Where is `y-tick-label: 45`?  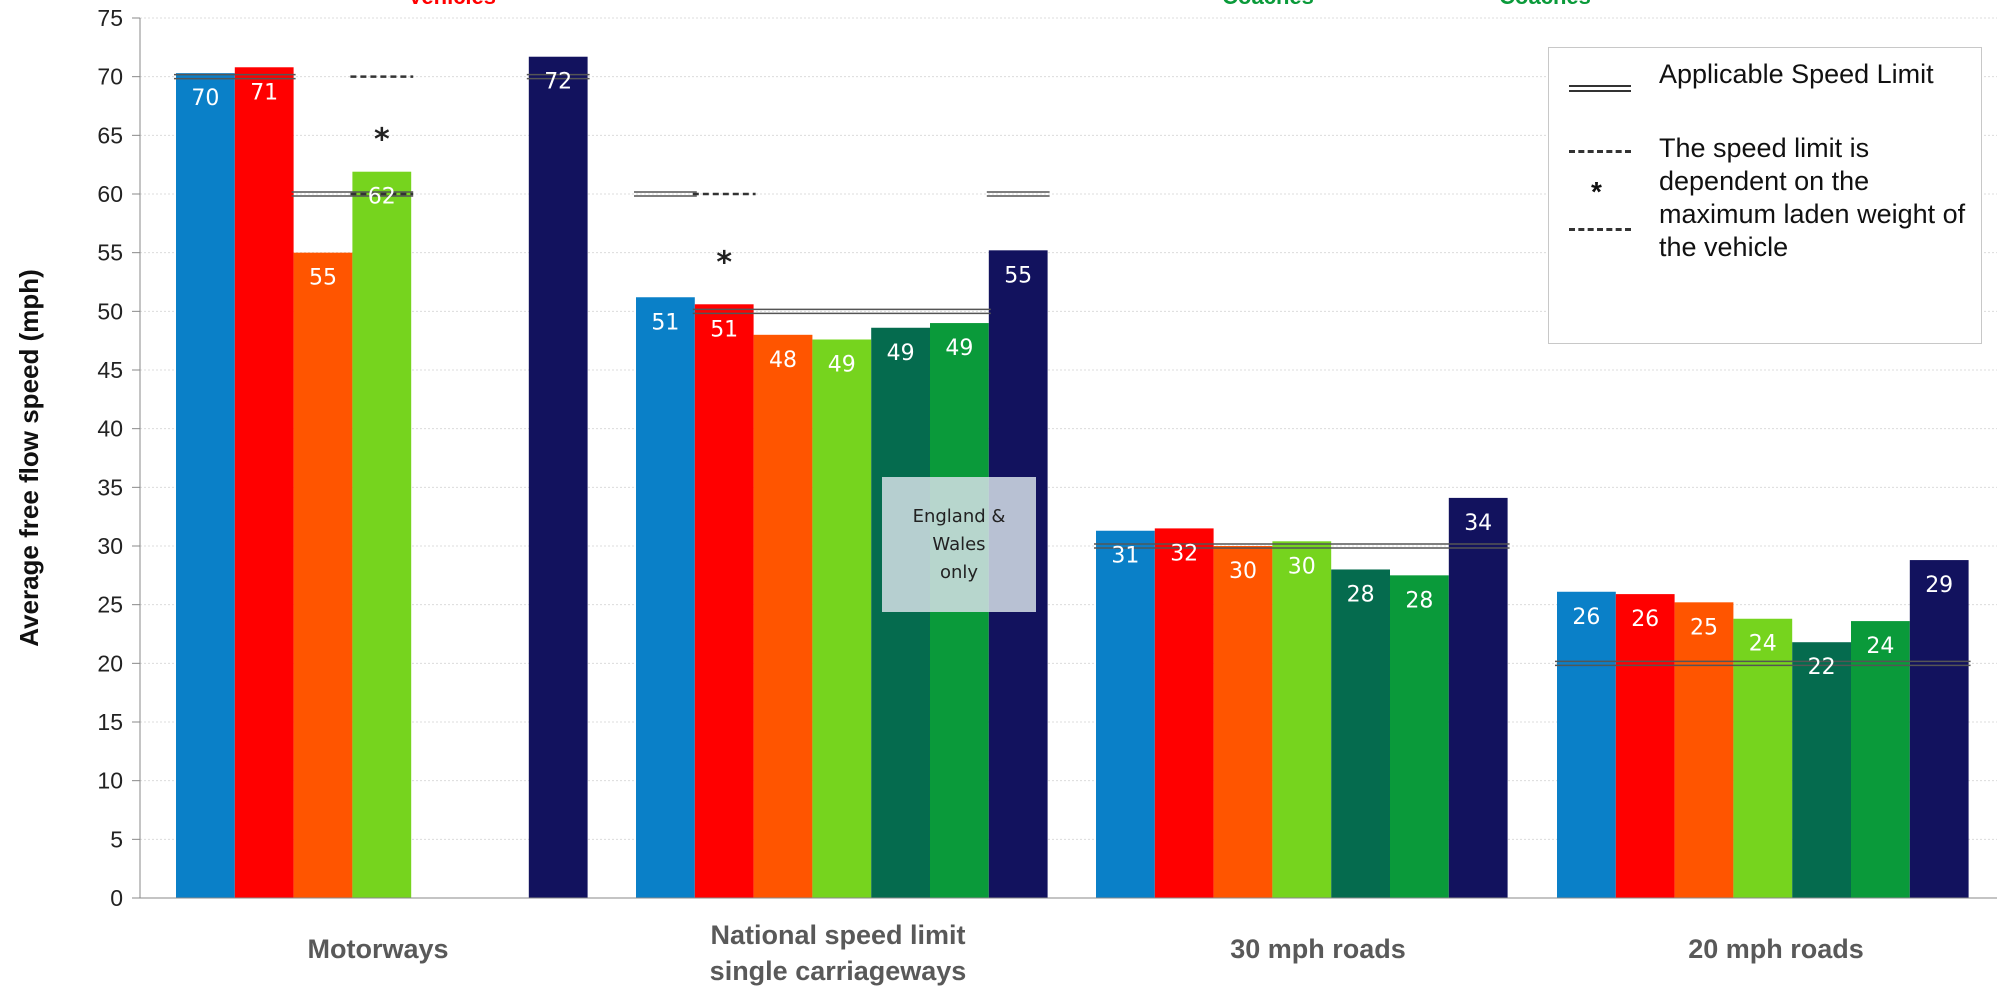 y-tick-label: 45 is located at coordinates (110, 370).